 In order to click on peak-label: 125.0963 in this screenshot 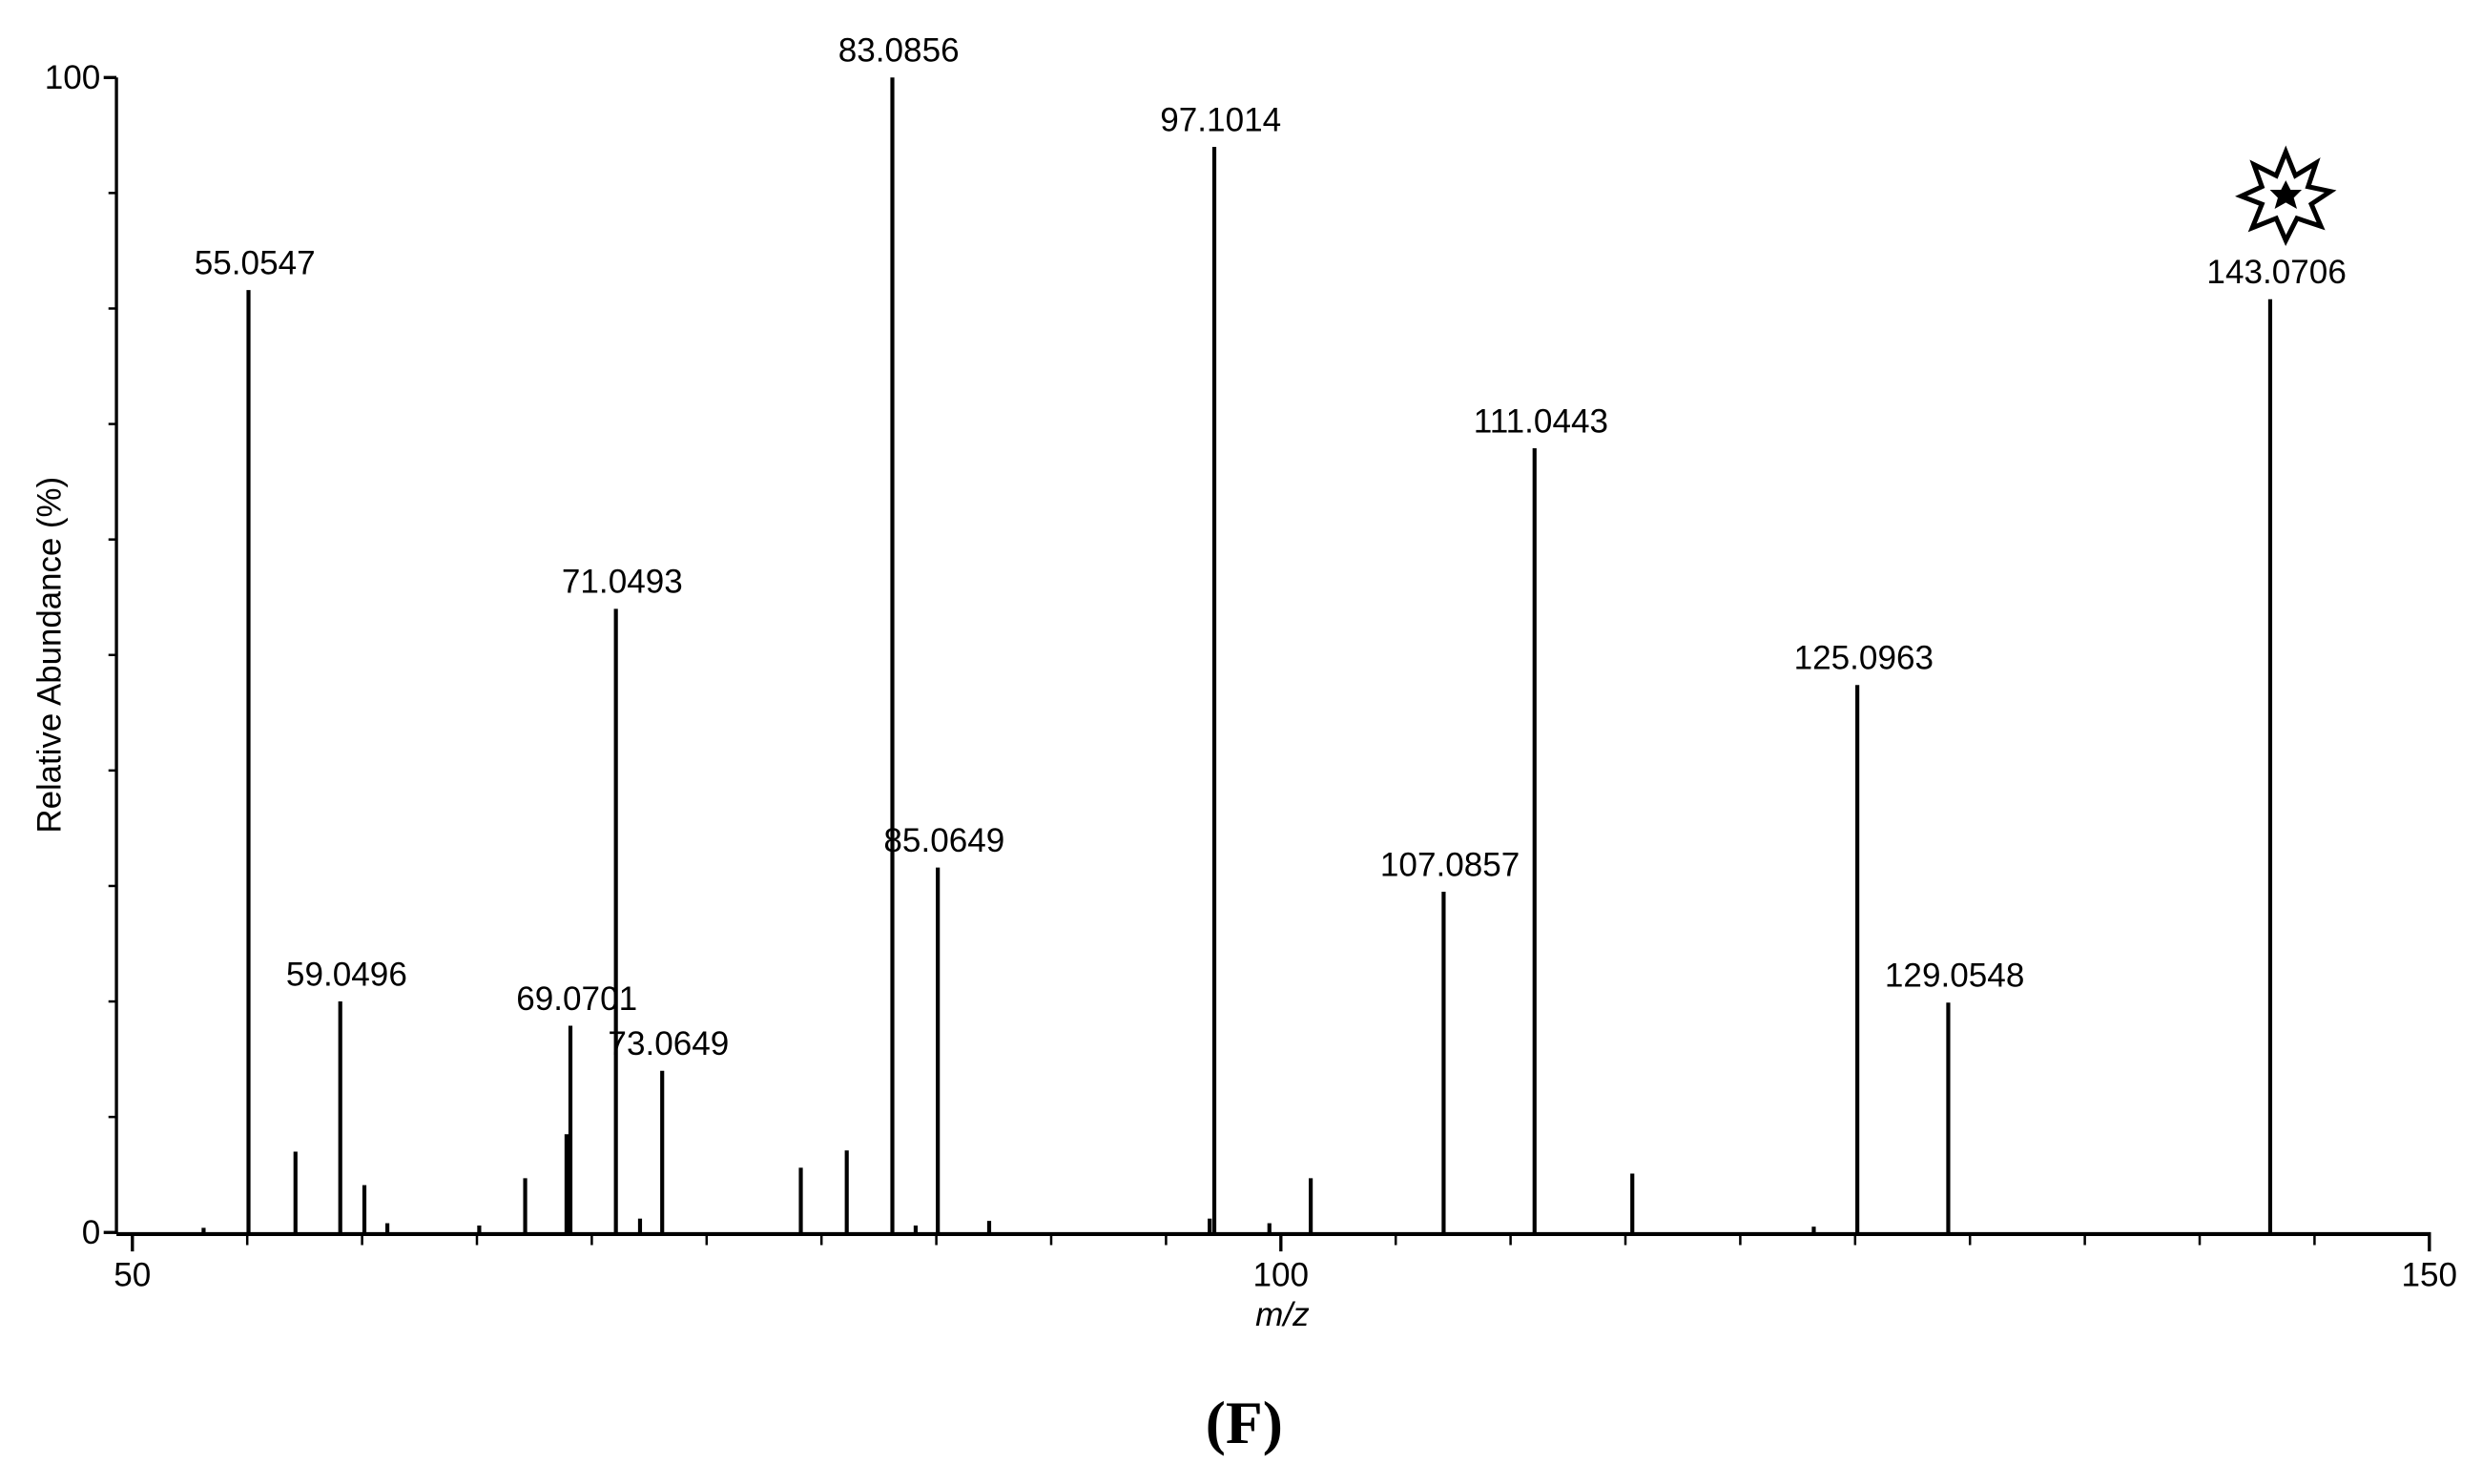, I will do `click(1864, 658)`.